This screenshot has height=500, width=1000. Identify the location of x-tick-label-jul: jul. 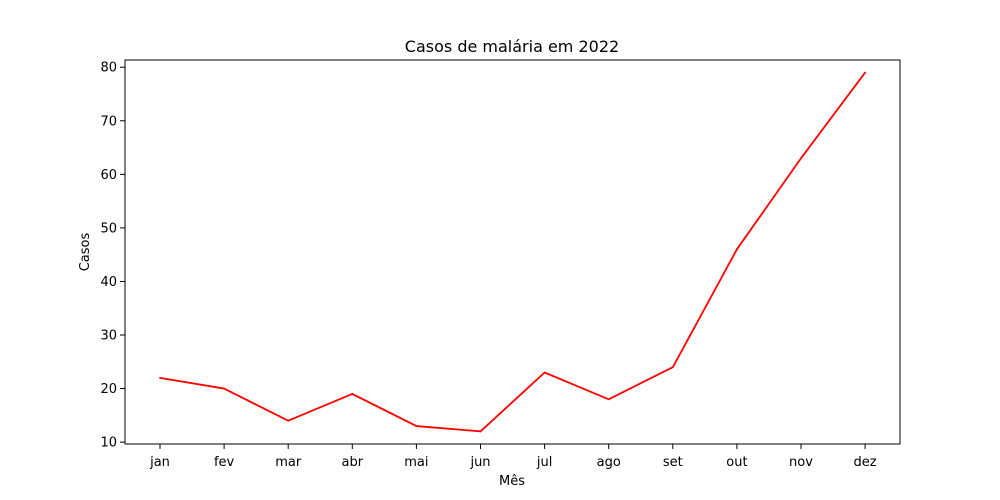
(544, 462).